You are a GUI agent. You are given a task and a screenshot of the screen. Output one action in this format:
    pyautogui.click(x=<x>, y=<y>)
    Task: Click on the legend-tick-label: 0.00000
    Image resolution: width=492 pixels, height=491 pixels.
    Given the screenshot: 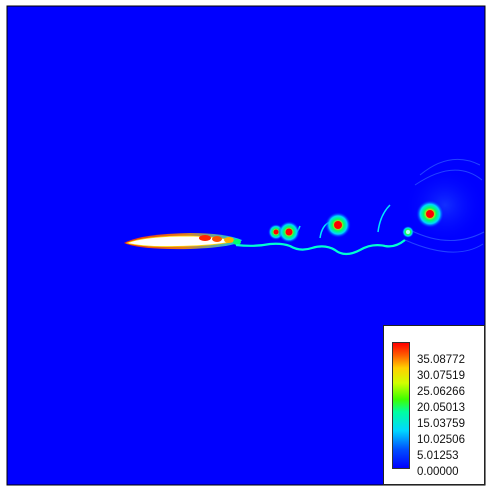 What is the action you would take?
    pyautogui.click(x=438, y=472)
    